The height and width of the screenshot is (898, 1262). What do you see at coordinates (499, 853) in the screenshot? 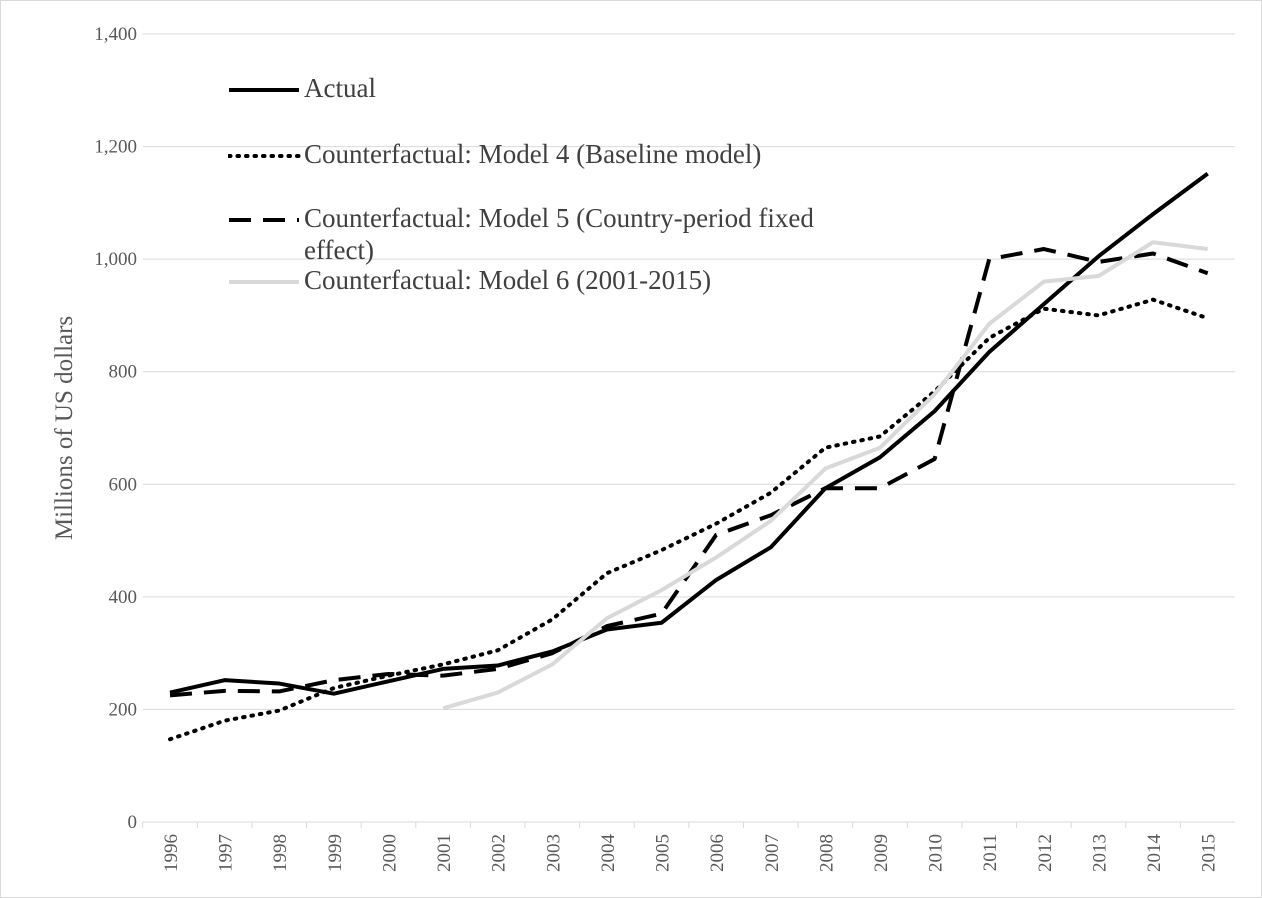
I see `x-tick-label: 2002` at bounding box center [499, 853].